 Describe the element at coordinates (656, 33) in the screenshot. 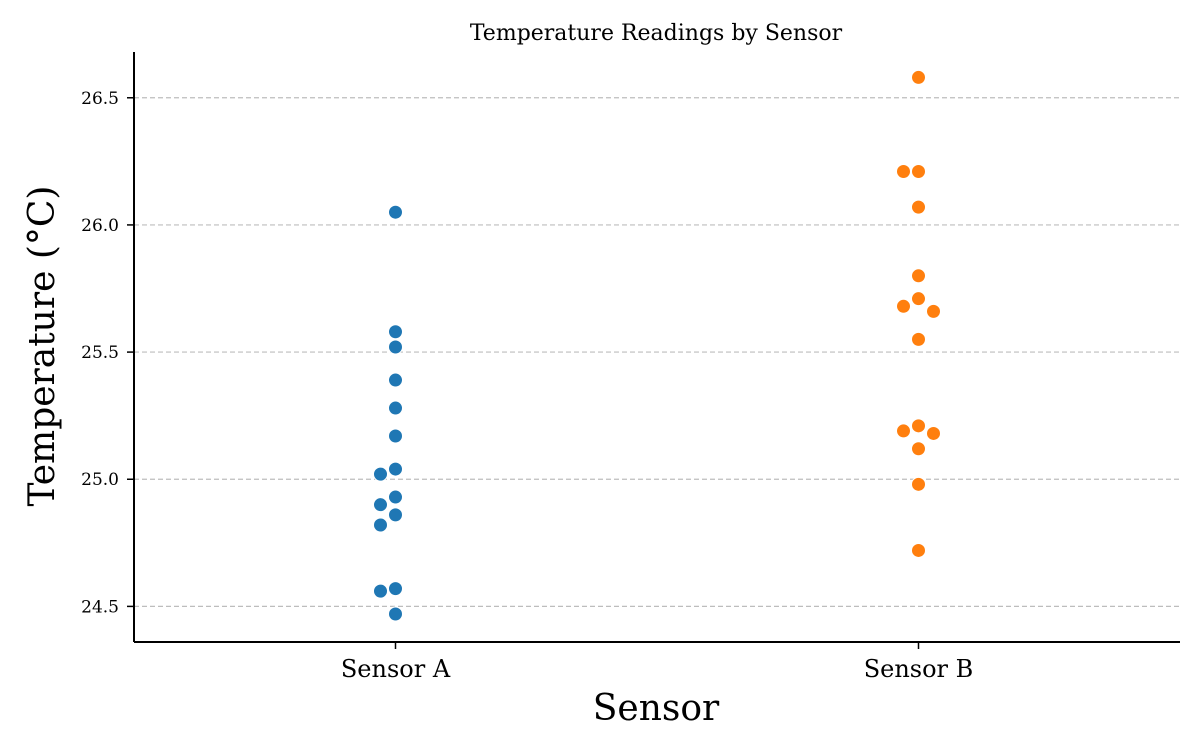

I see `chart-title: Temperature Readings by Sensor` at that location.